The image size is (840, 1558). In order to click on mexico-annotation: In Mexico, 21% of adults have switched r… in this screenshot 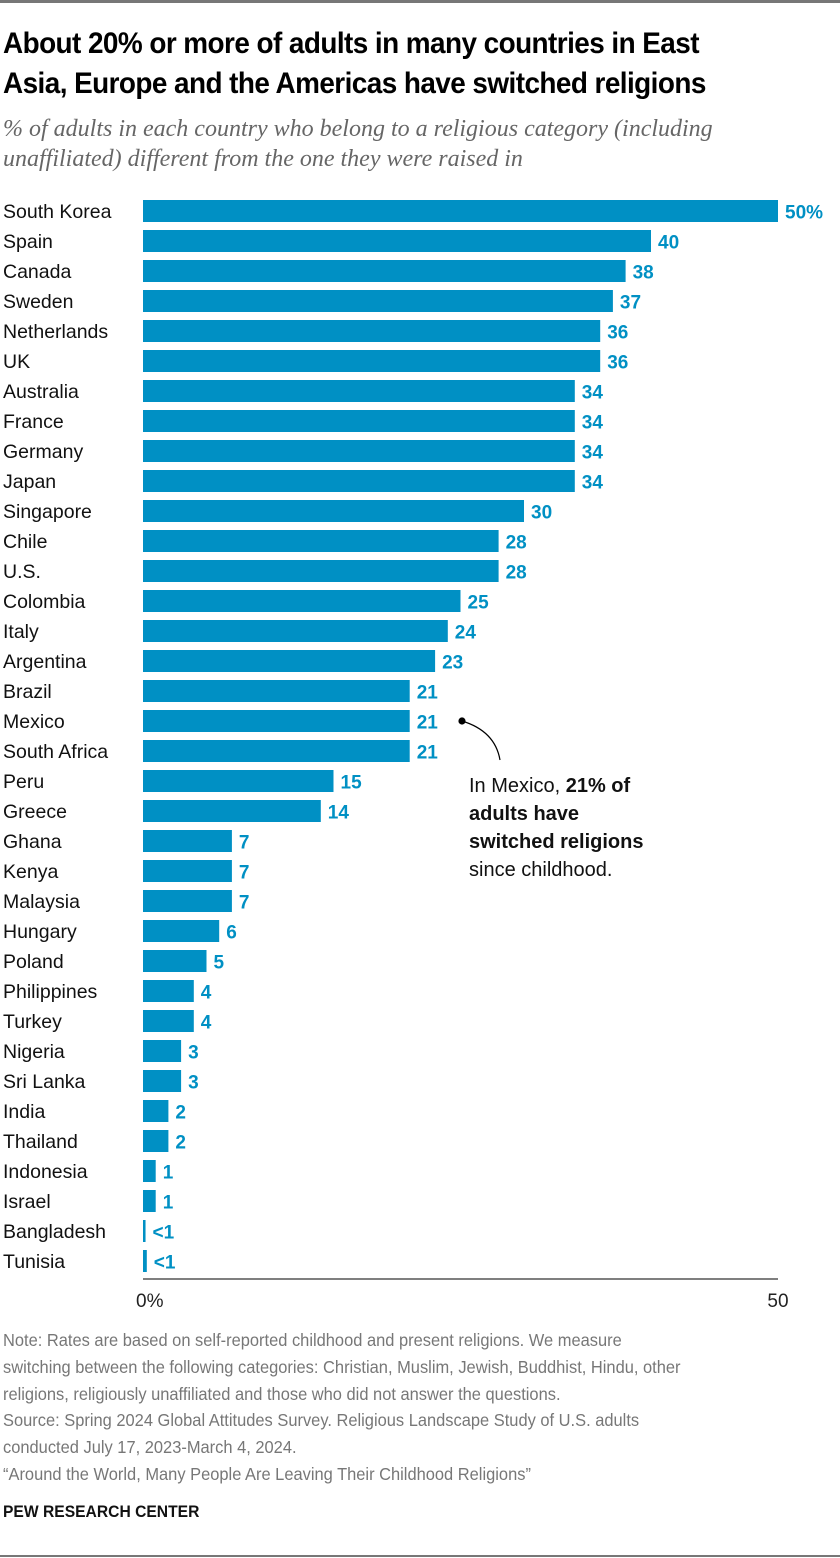, I will do `click(589, 828)`.